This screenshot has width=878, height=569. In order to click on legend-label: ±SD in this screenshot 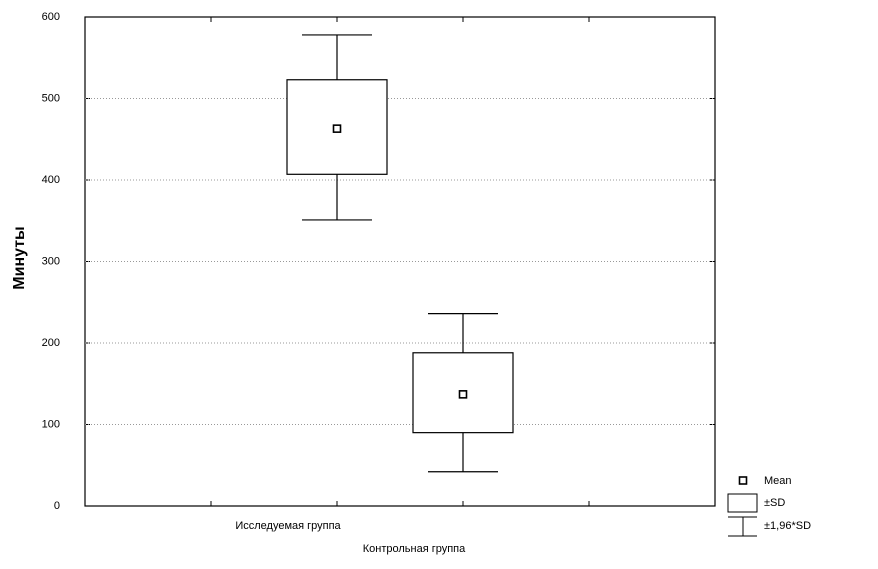, I will do `click(774, 503)`.